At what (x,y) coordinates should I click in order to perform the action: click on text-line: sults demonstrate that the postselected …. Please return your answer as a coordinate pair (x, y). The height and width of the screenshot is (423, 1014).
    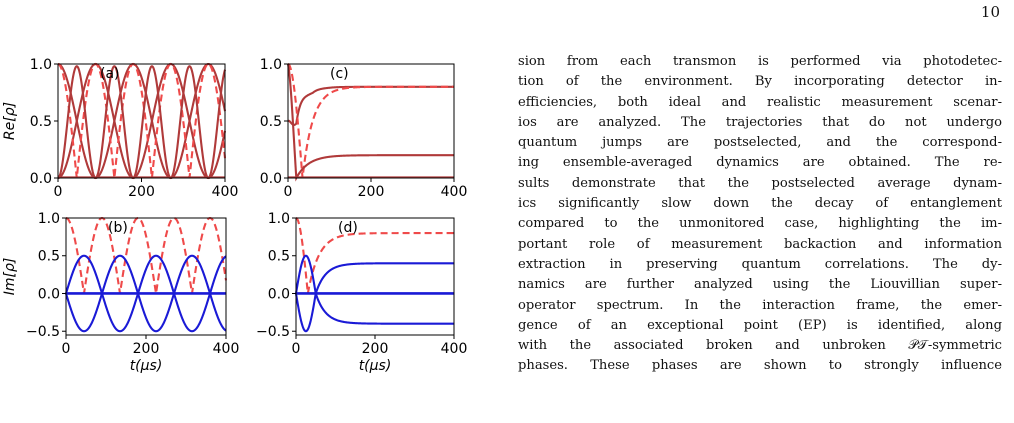
    Looking at the image, I should click on (760, 183).